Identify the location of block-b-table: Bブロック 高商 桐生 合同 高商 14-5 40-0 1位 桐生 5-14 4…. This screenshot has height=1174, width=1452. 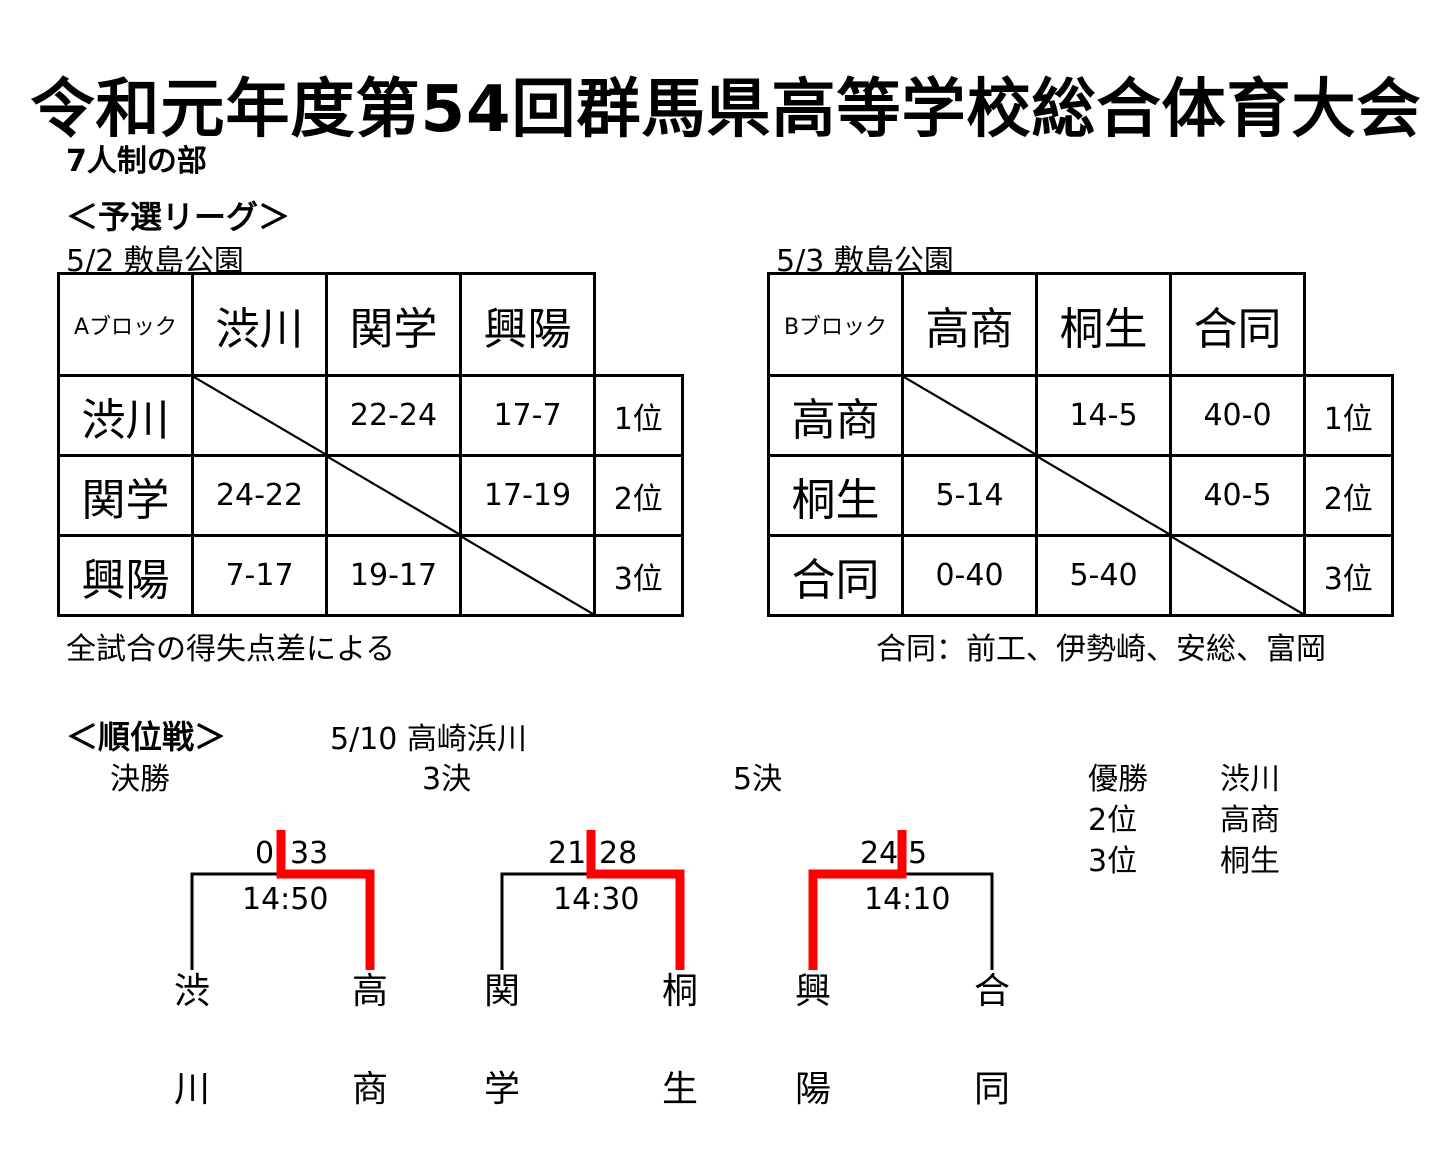
(1080, 444).